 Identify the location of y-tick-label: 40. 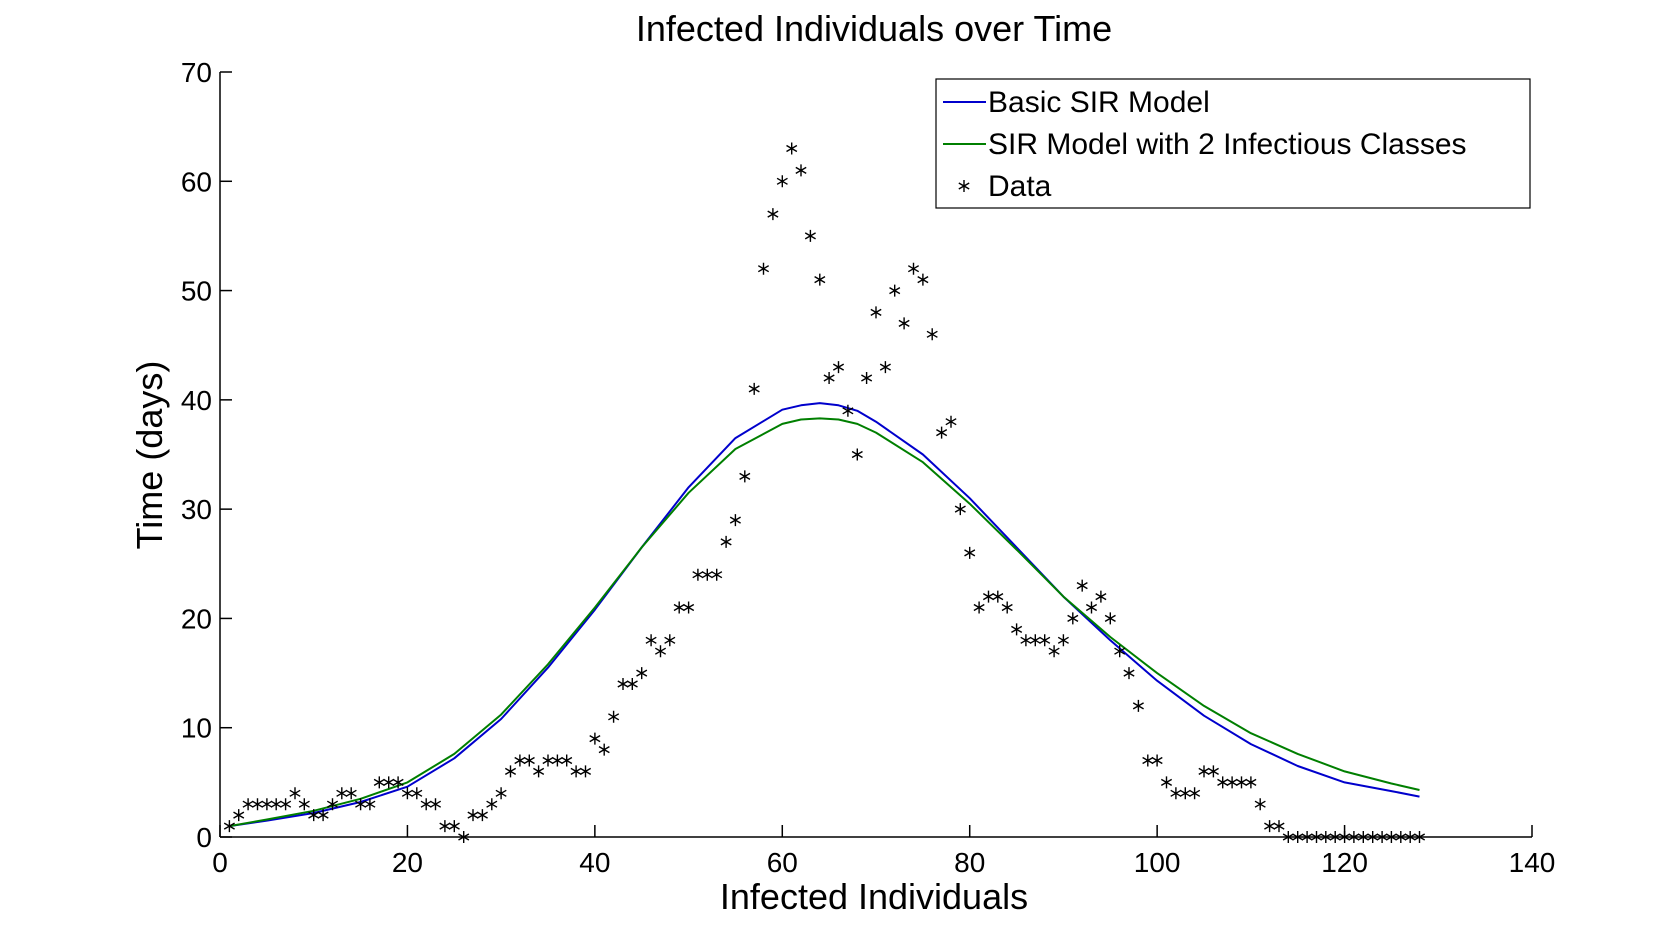
(196, 400).